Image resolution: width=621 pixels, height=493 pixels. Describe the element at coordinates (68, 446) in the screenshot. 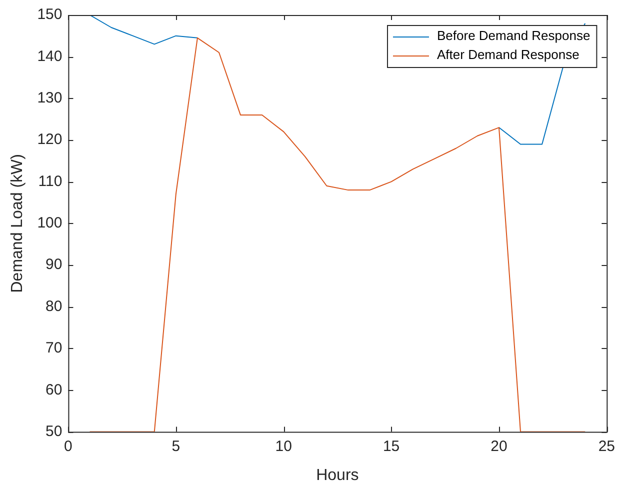

I see `x-tick-label: 0` at that location.